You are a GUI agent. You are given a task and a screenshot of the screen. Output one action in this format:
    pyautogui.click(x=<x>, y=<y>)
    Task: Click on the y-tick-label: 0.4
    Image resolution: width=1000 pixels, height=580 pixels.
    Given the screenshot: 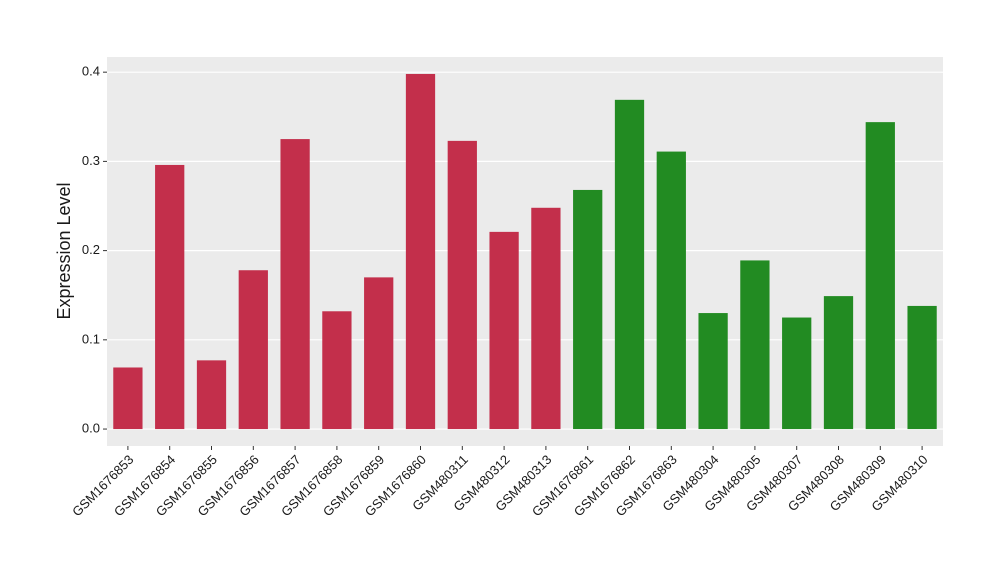 What is the action you would take?
    pyautogui.click(x=91, y=71)
    